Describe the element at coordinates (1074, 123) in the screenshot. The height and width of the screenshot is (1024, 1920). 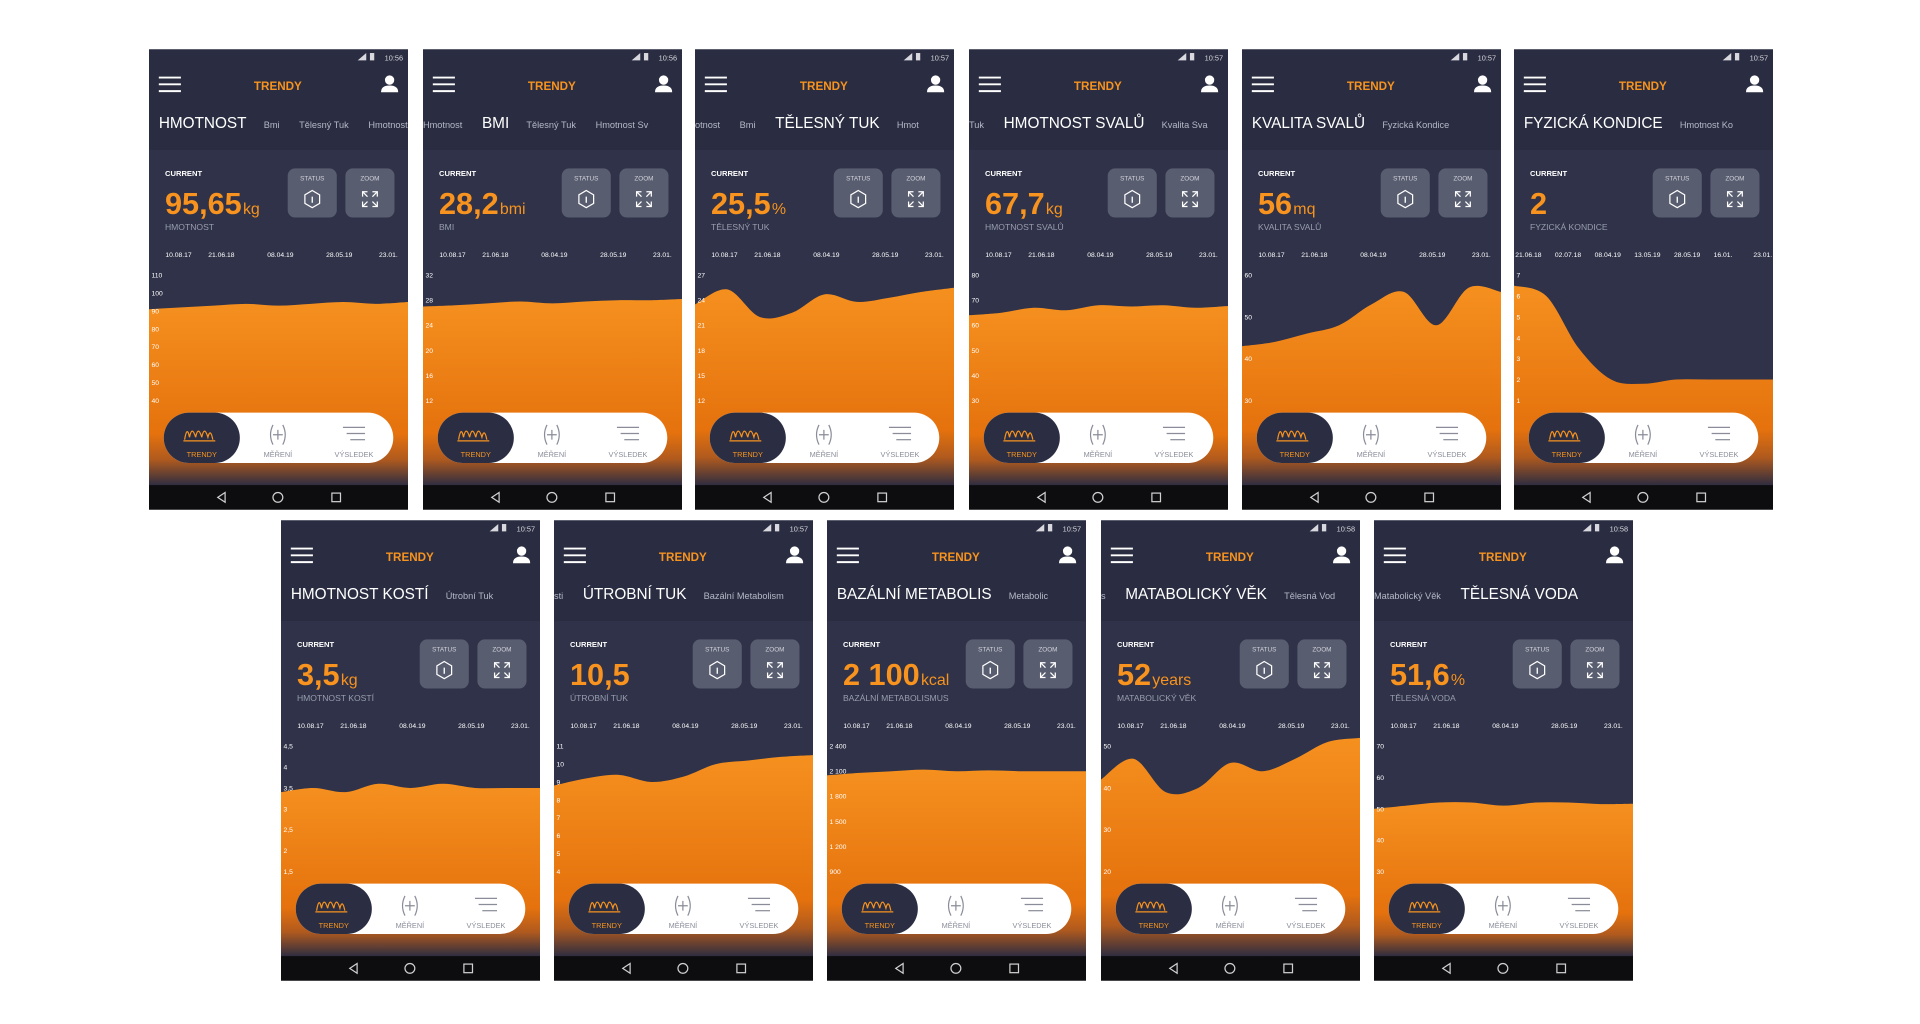
I see `tab-active: HMOTNOST SVALŮ` at that location.